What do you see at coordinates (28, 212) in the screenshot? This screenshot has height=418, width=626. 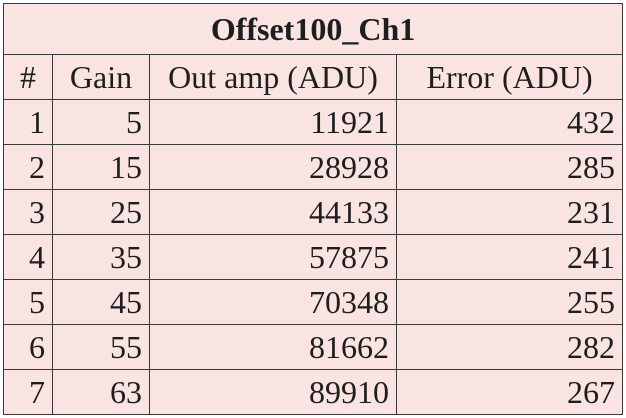 I see `cell-index: 3` at bounding box center [28, 212].